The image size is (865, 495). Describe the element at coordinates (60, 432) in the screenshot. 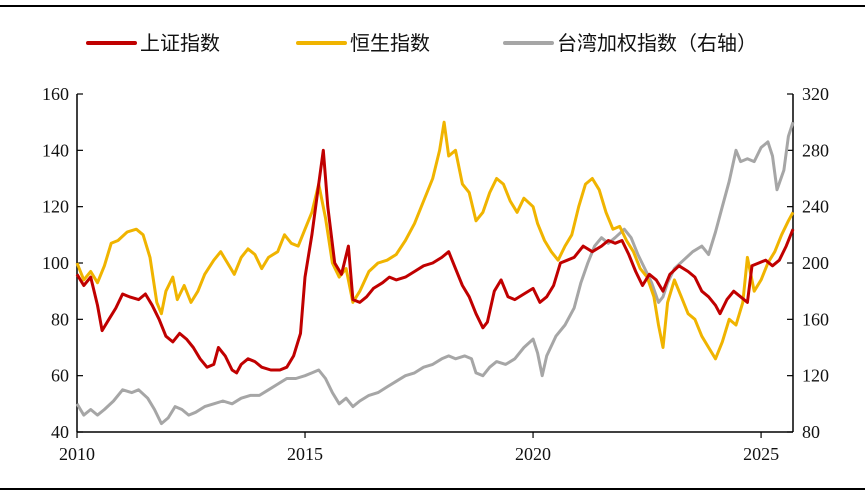

I see `left-tick-label: 40` at that location.